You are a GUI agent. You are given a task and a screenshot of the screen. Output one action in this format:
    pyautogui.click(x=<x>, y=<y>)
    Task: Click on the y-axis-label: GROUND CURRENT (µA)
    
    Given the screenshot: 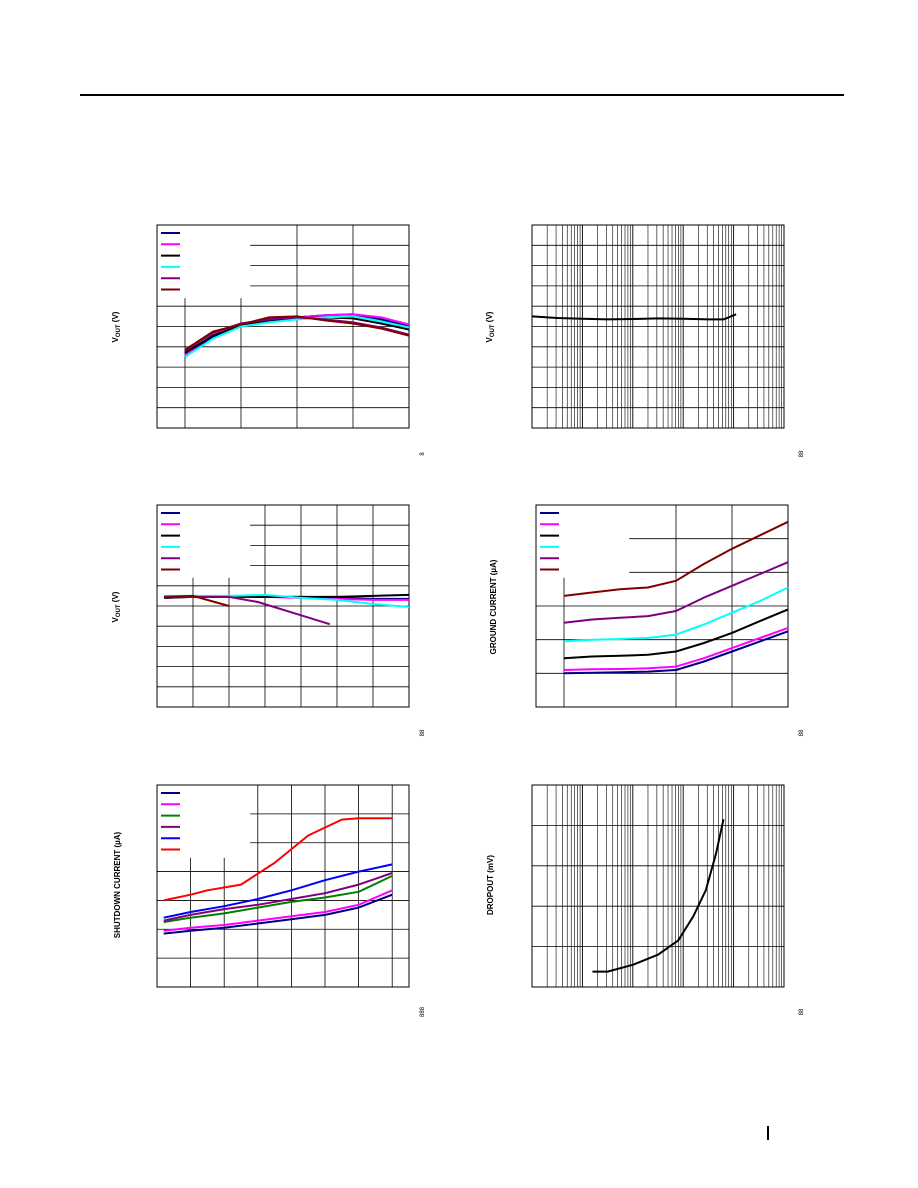 What is the action you would take?
    pyautogui.click(x=493, y=606)
    